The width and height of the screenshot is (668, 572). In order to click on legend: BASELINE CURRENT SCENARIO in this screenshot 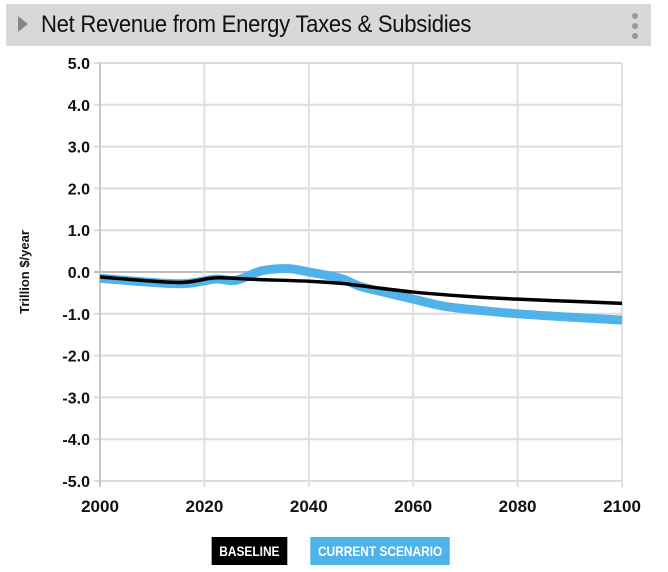, I will do `click(334, 551)`.